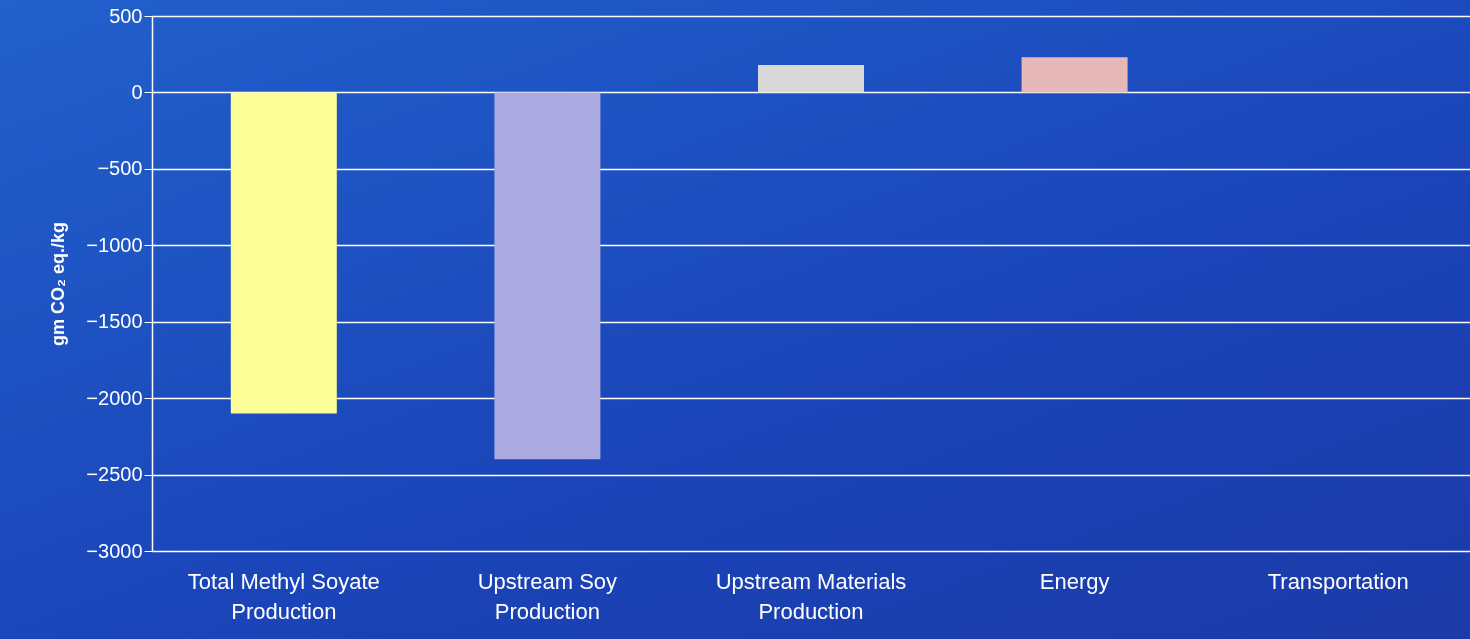  What do you see at coordinates (114, 397) in the screenshot?
I see `y-tick-label: −2000` at bounding box center [114, 397].